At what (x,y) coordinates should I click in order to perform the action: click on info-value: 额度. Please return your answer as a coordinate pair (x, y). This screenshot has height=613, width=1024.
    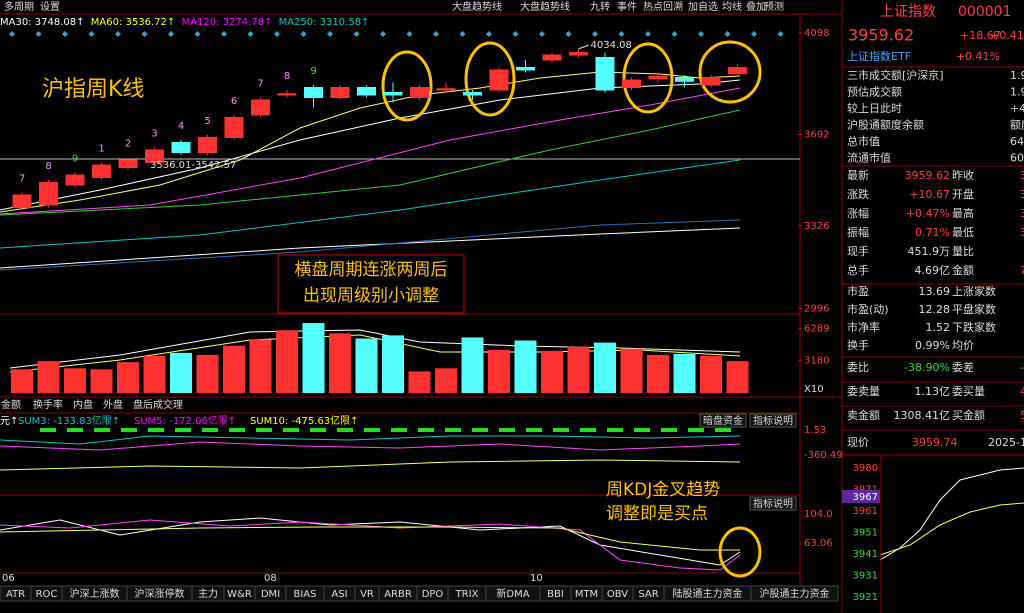
    Looking at the image, I should click on (1017, 125).